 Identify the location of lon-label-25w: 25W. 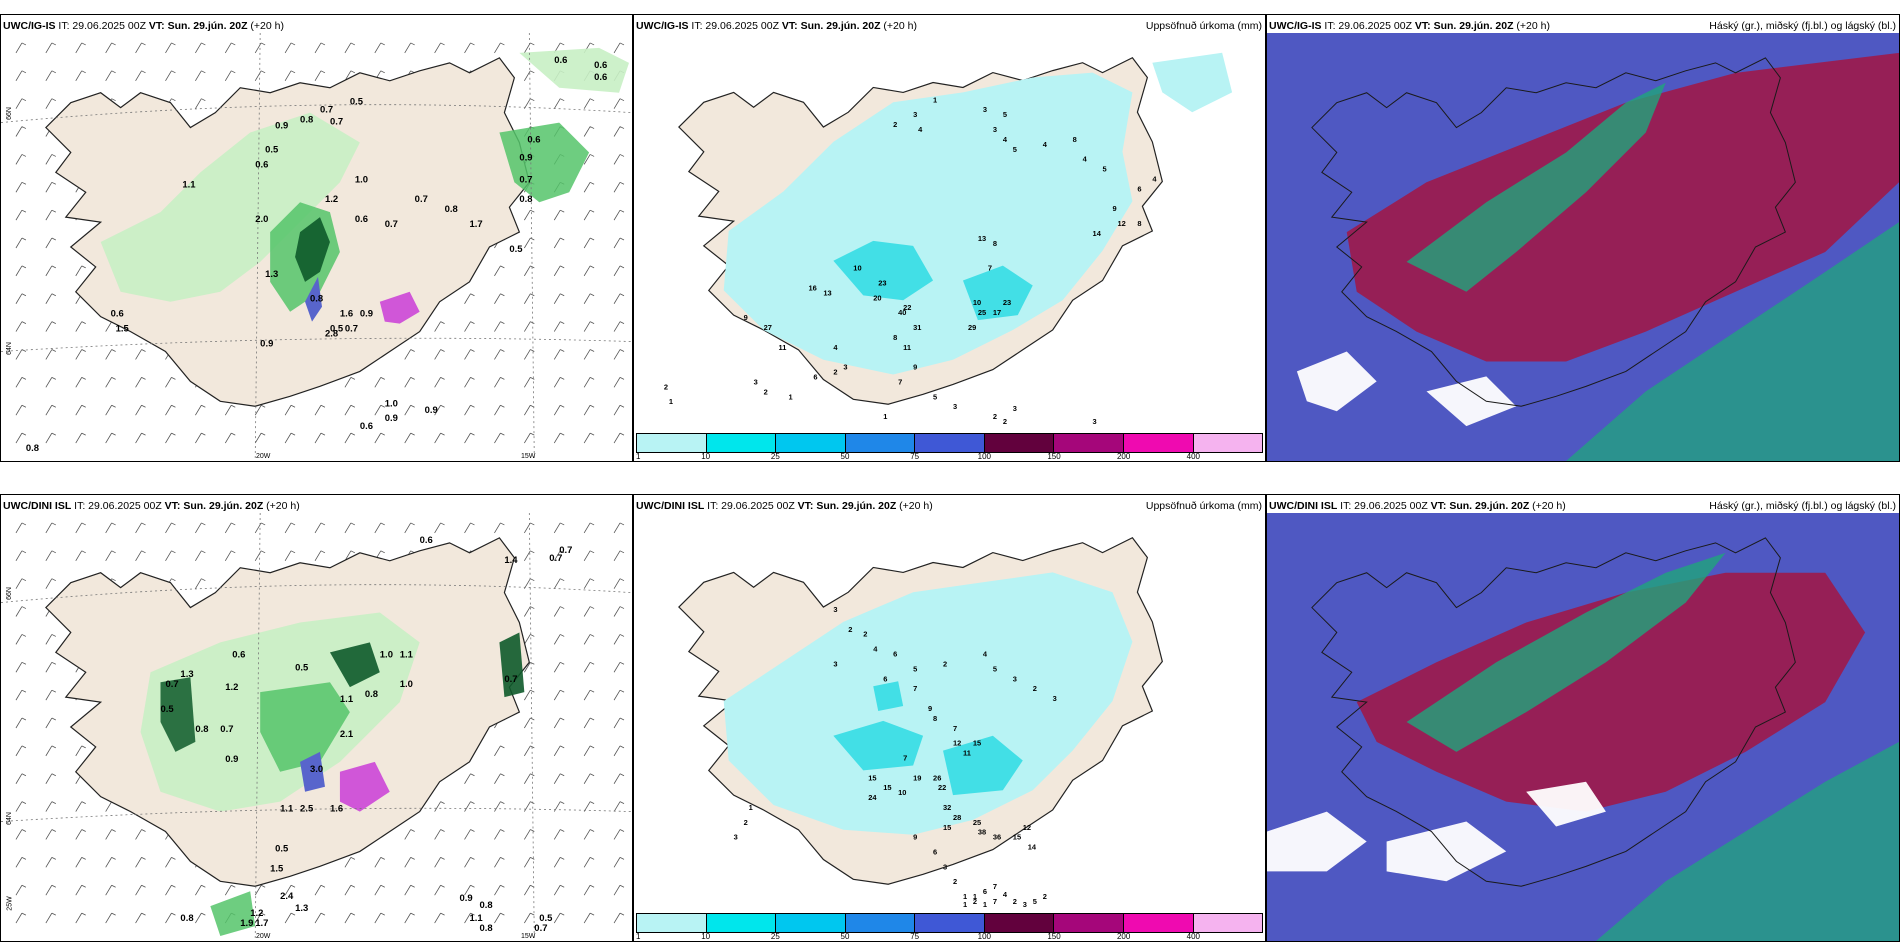
(10, 903).